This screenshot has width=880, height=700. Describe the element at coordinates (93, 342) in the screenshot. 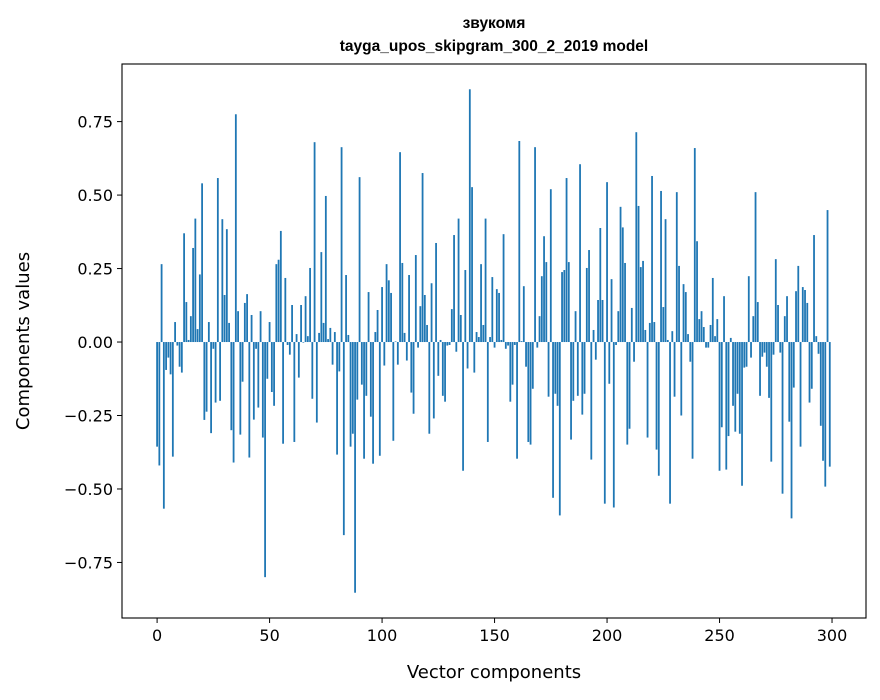

I see `y-axis: −0.75 −0.50 −0.25 0.00 0.25 0.50 0.75` at that location.